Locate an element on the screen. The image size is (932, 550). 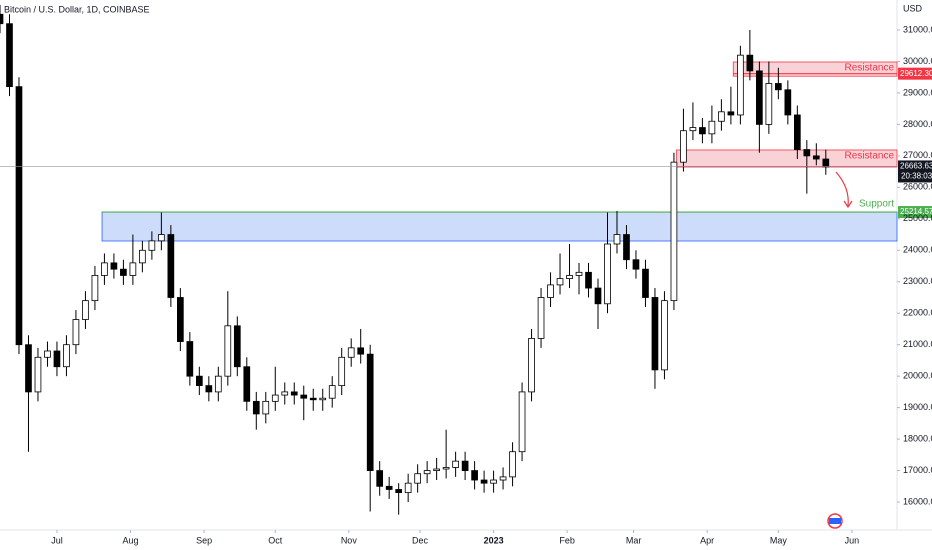
price-tag-label: 25214.57 is located at coordinates (916, 211).